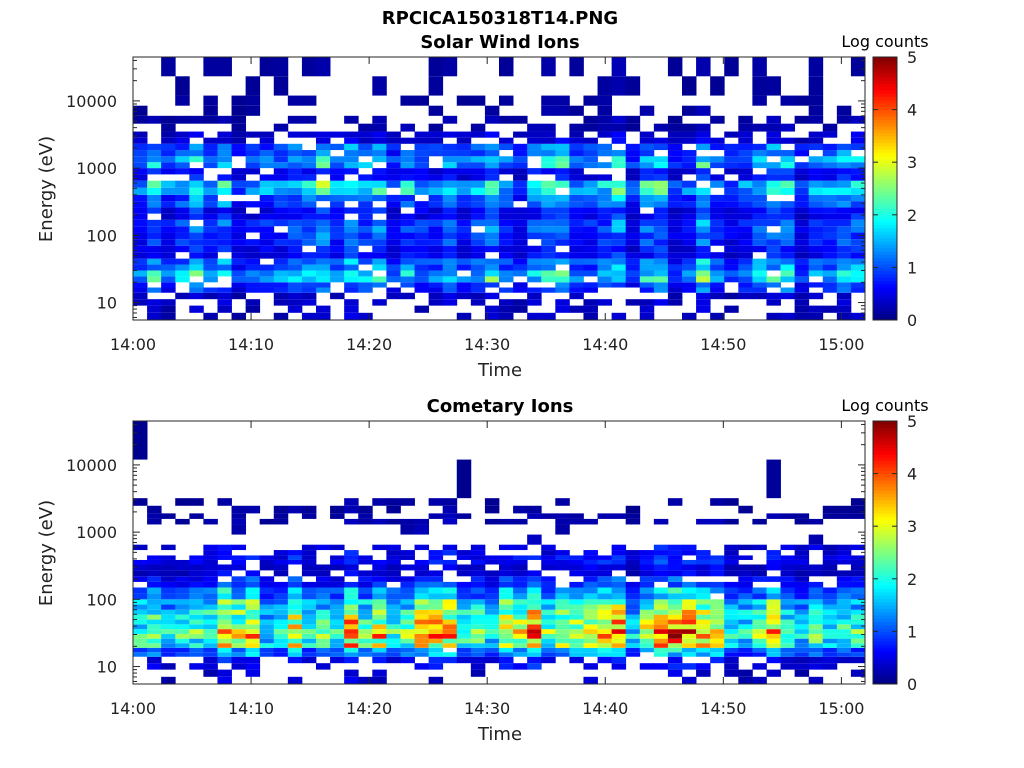 The image size is (1024, 768). What do you see at coordinates (912, 474) in the screenshot?
I see `colorbar-tick-label: 4` at bounding box center [912, 474].